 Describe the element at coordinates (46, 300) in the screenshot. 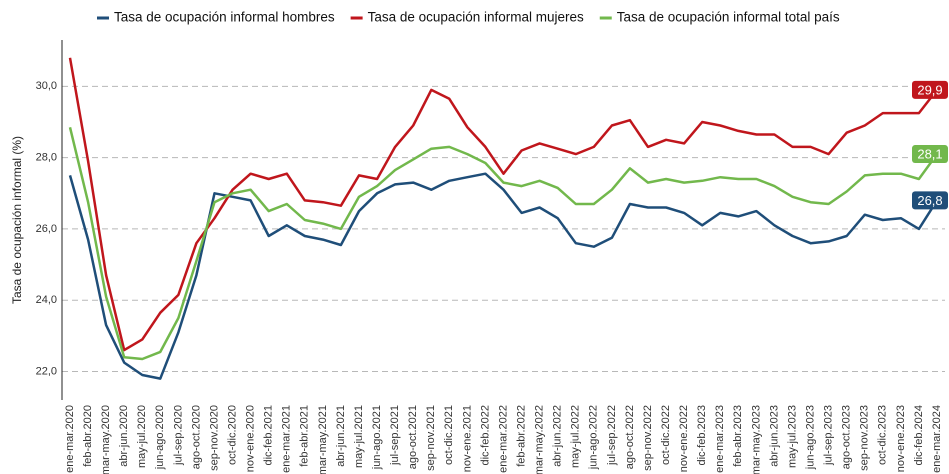

I see `y-tick-label: 24,0` at that location.